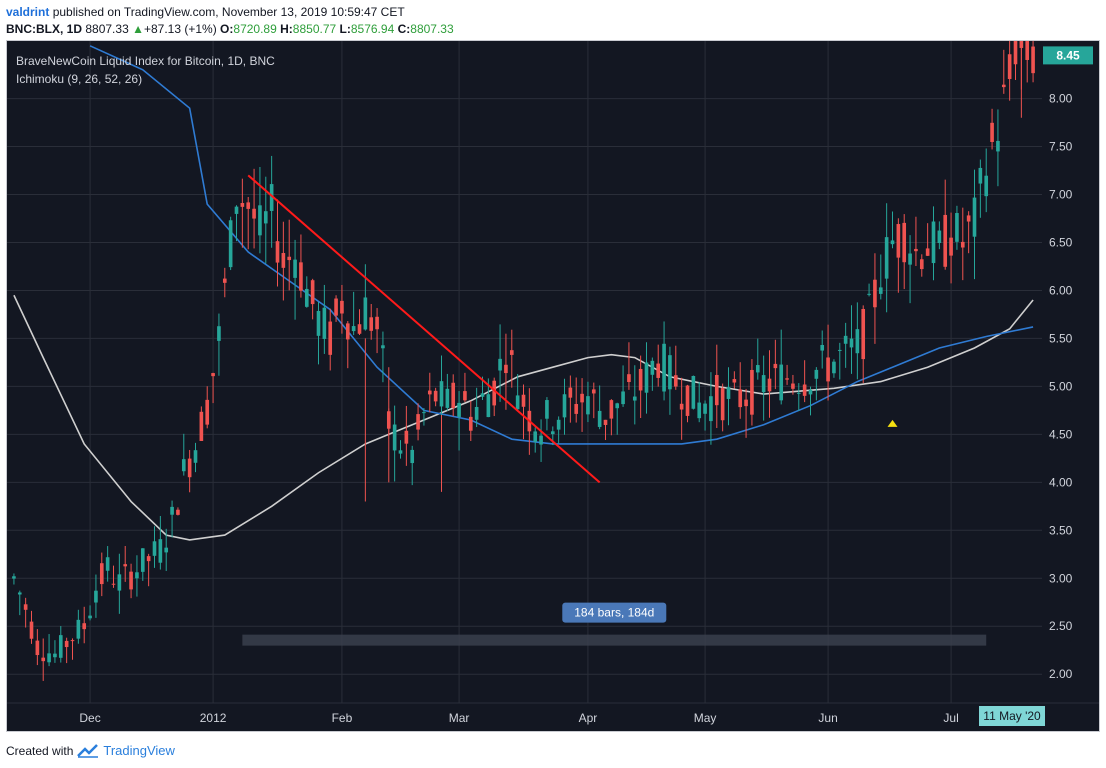 This screenshot has height=768, width=1106. What do you see at coordinates (28, 12) in the screenshot?
I see `author-link: valdrint` at bounding box center [28, 12].